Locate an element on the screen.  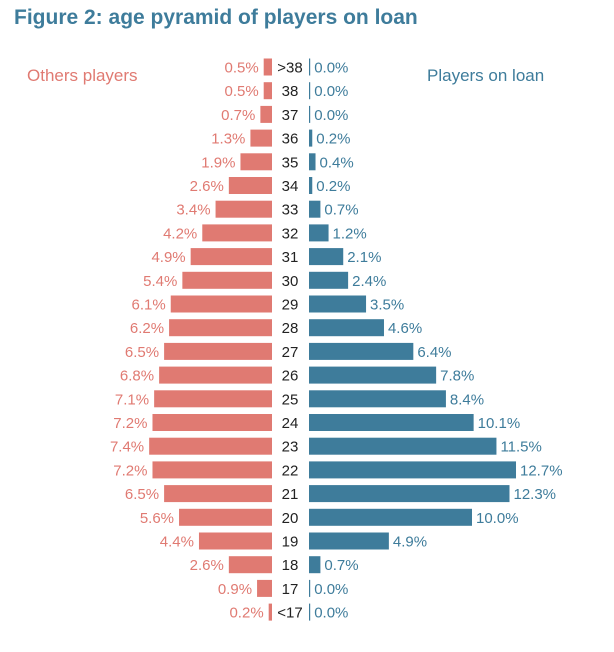
label-others-11: 6.2% is located at coordinates (147, 328).